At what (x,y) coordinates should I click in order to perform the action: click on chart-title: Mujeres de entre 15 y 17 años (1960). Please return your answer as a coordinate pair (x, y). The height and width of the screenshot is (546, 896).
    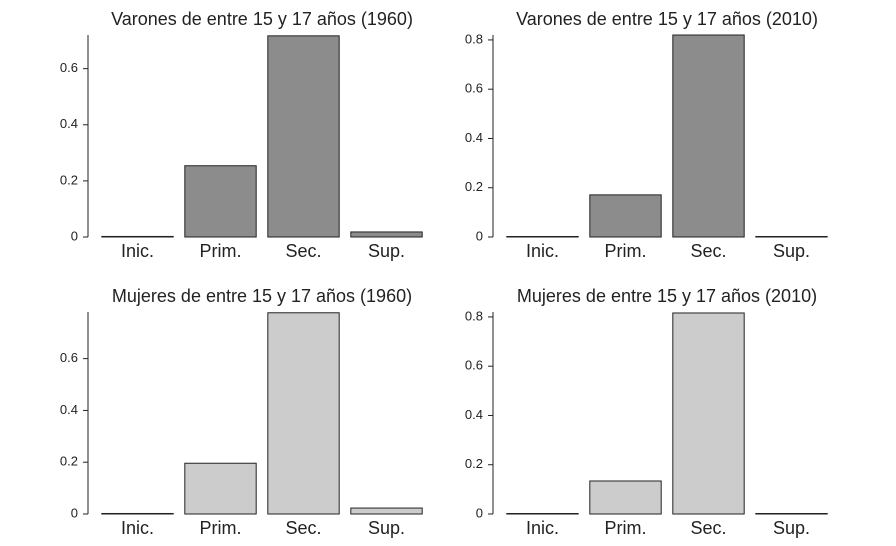
    Looking at the image, I should click on (262, 296).